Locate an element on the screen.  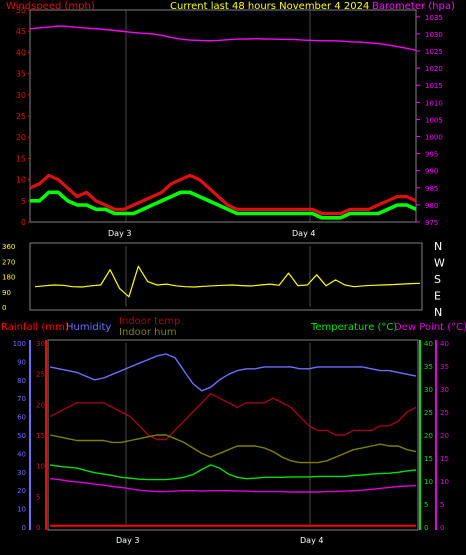
windspeed-tick-label: 20 is located at coordinates (21, 137).